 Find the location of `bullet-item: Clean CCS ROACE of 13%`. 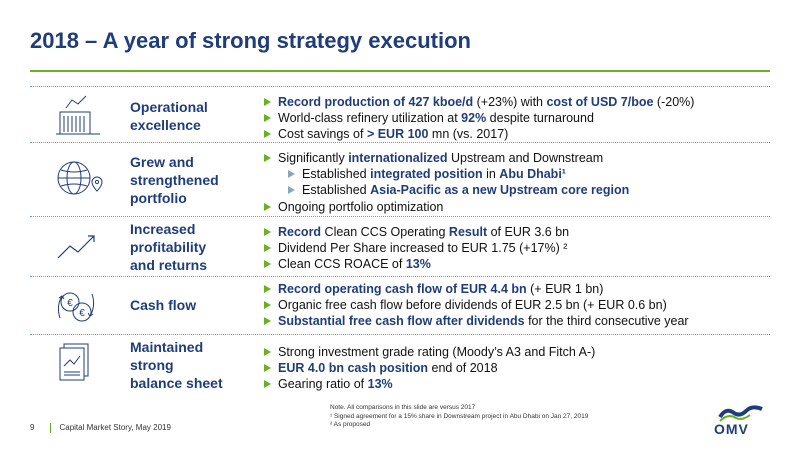

bullet-item: Clean CCS ROACE of 13% is located at coordinates (415, 264).